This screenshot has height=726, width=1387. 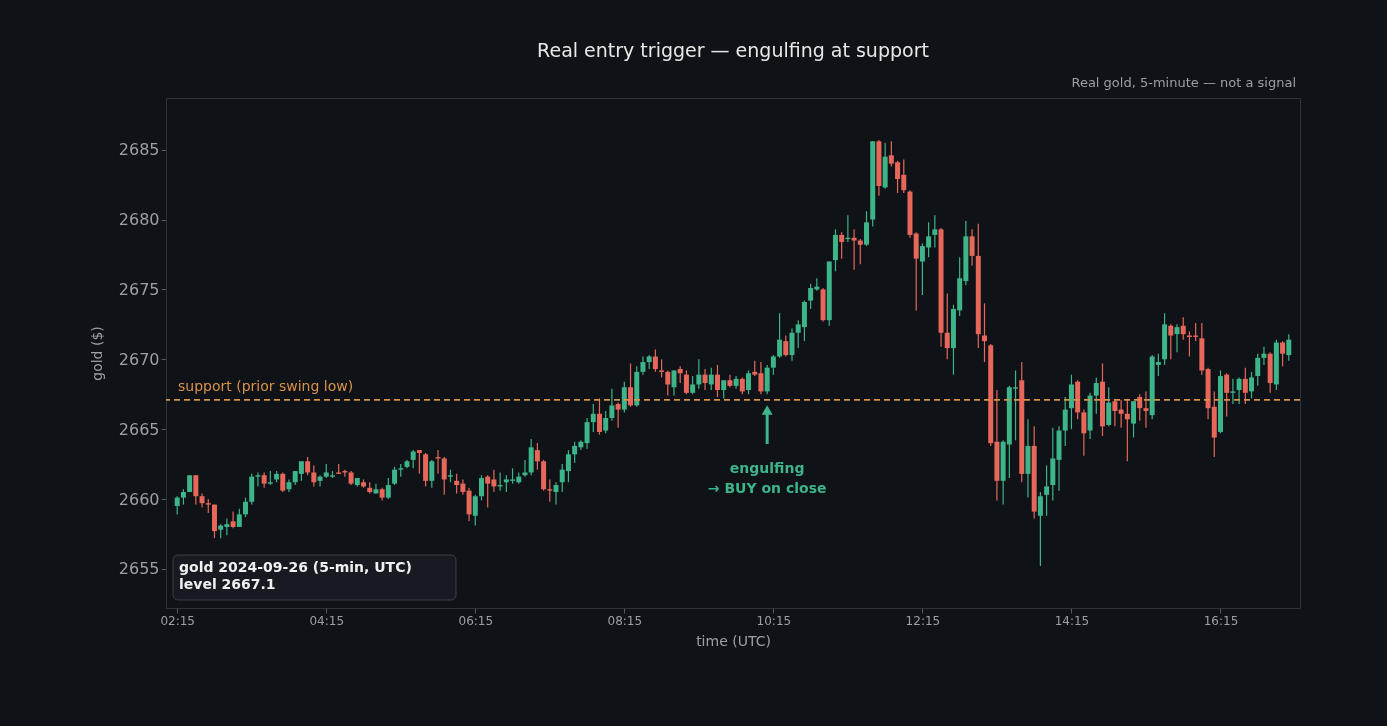 What do you see at coordinates (96, 353) in the screenshot?
I see `y-axis-title: gold ($)` at bounding box center [96, 353].